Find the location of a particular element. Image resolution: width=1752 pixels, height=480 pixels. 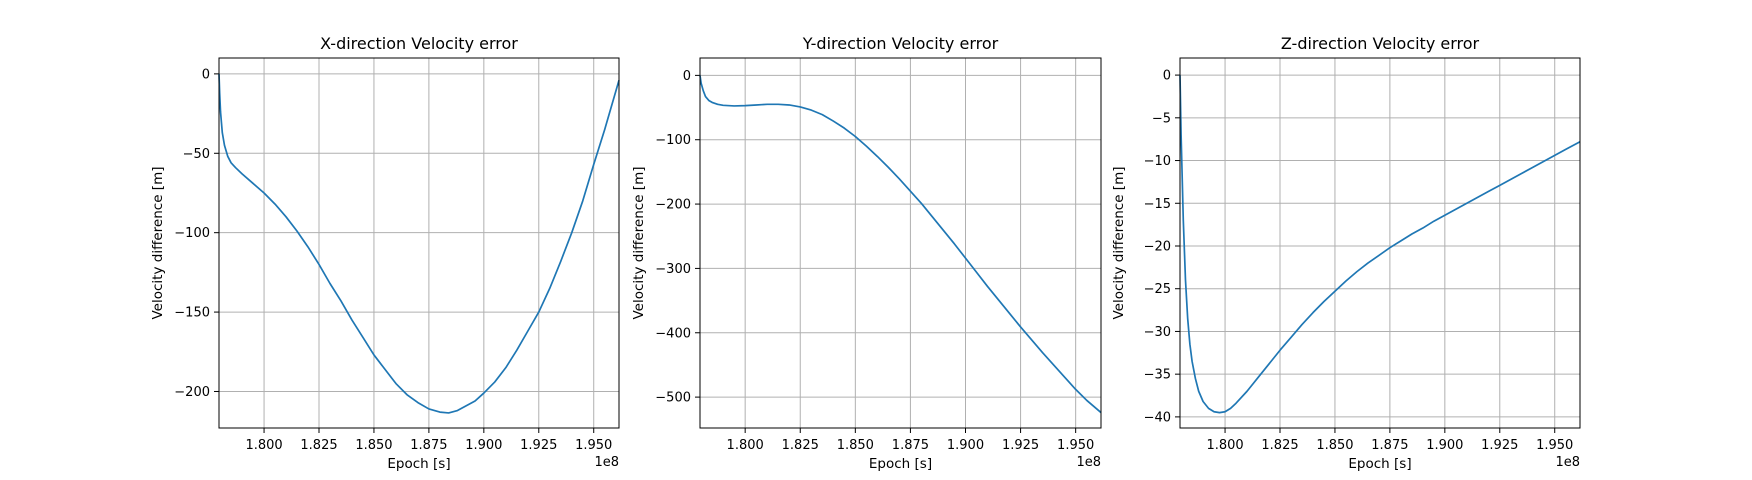

y-x-tick-label: 1.950 is located at coordinates (1075, 445).